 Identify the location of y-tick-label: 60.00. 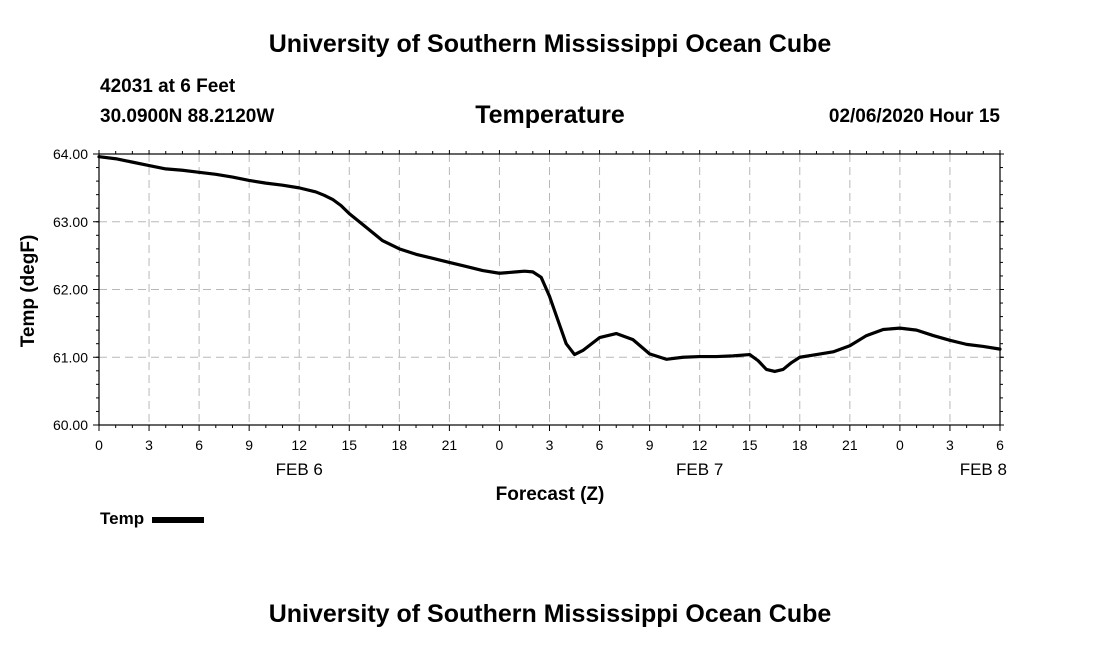
(70, 425).